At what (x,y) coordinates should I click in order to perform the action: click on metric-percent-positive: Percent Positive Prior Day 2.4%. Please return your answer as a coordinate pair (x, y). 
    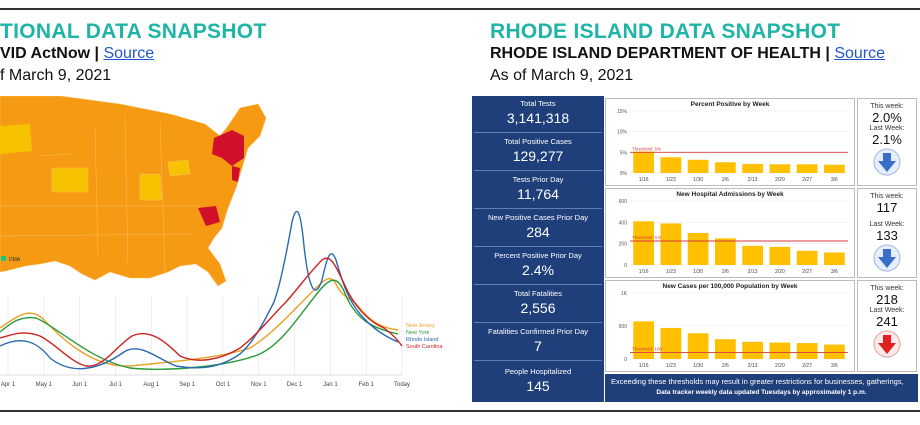
    Looking at the image, I should click on (538, 266).